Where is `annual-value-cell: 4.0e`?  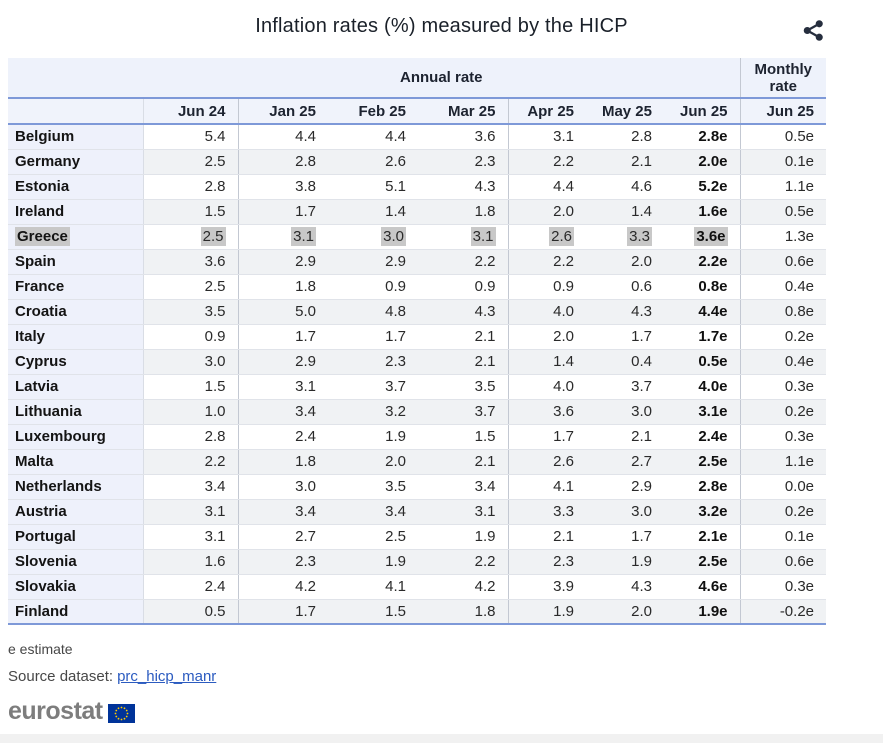 annual-value-cell: 4.0e is located at coordinates (702, 387).